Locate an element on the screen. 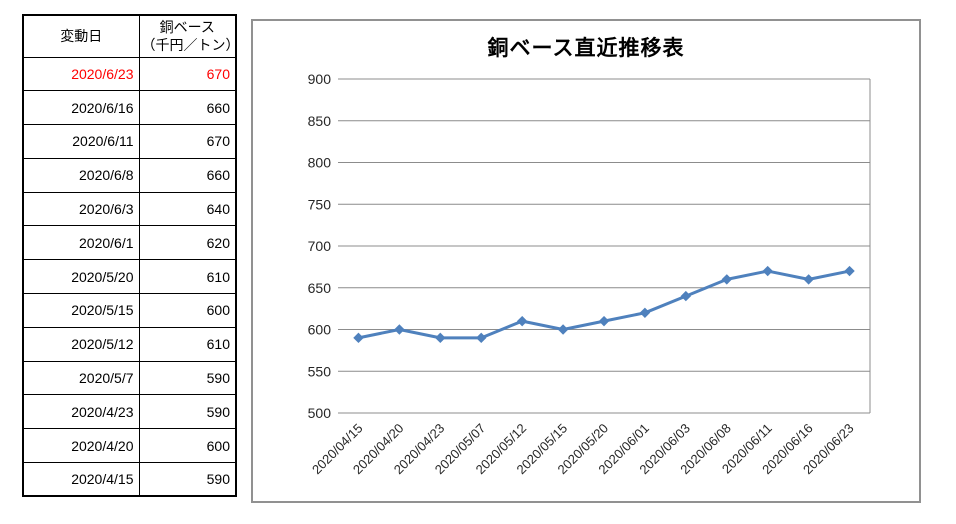 This screenshot has height=524, width=956. col-header-value-line2: （千円／トン） is located at coordinates (190, 45).